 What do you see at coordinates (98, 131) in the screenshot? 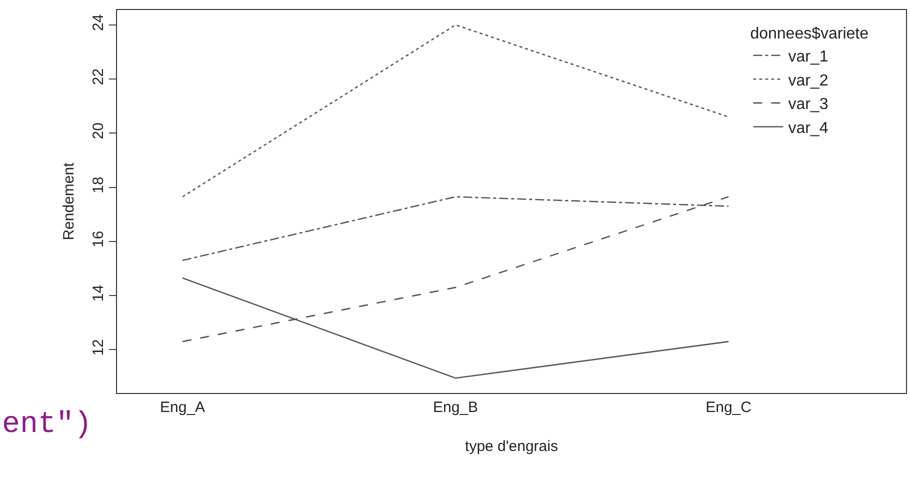
I see `y-tick-label: 20` at bounding box center [98, 131].